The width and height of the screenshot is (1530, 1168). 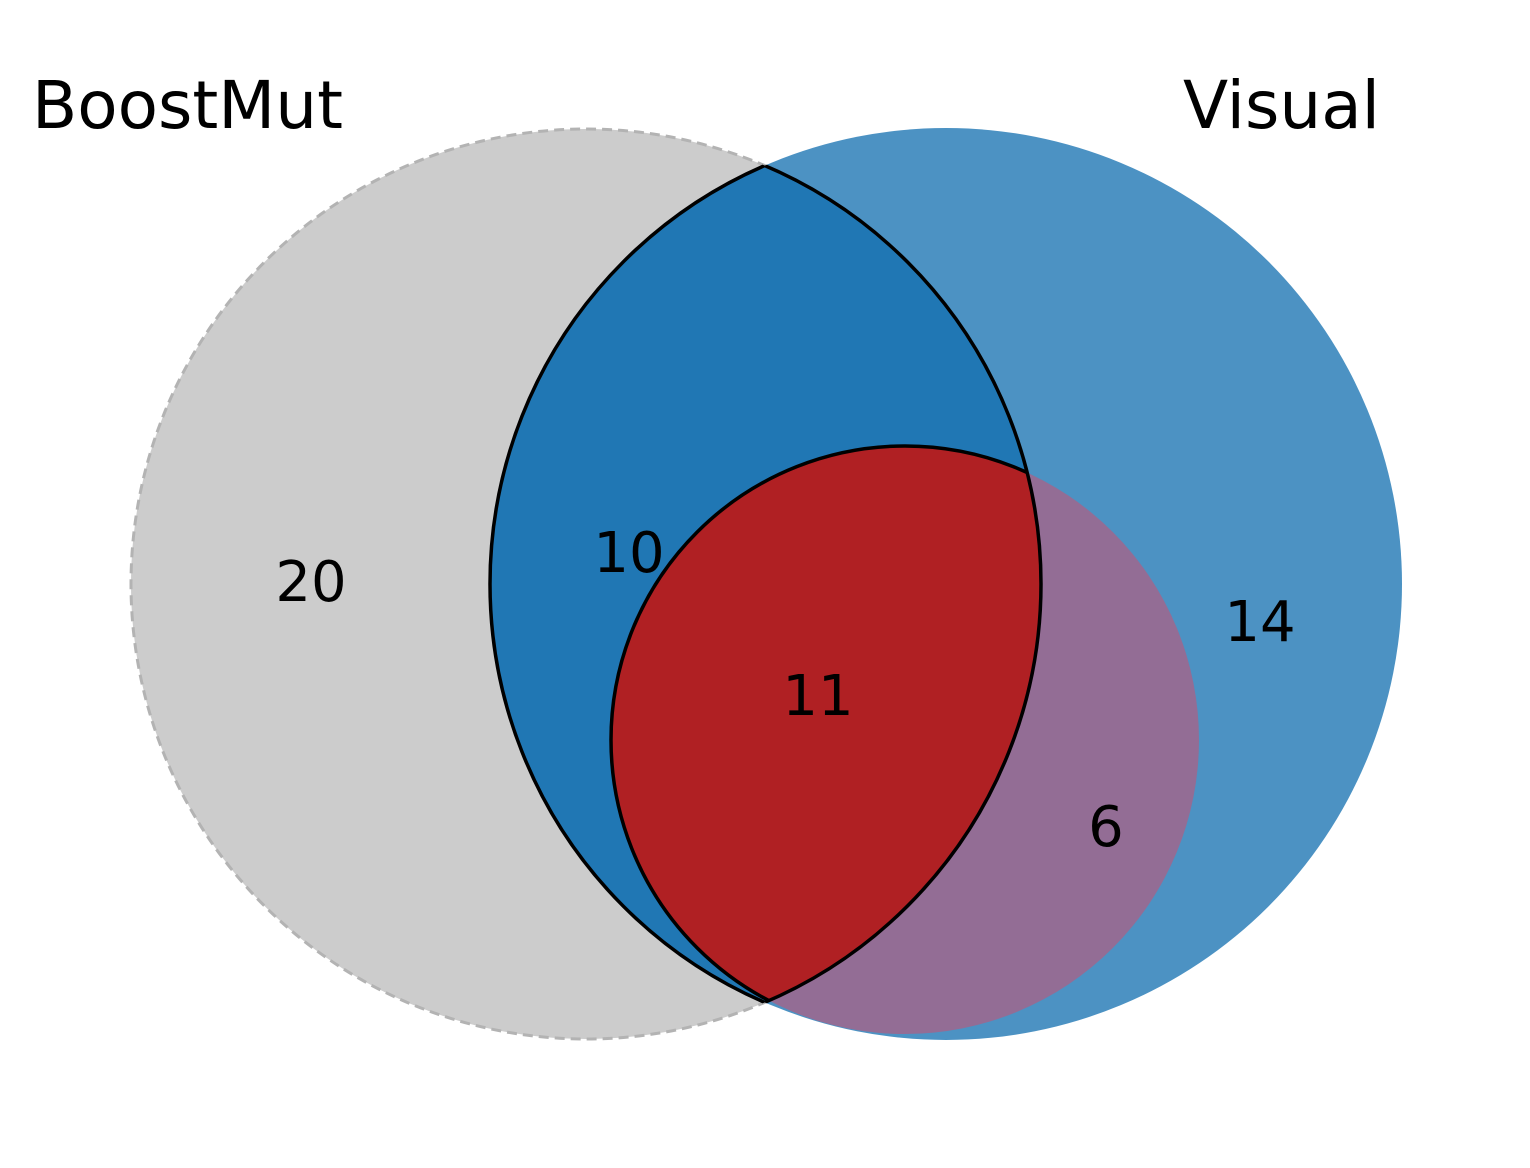 I want to click on visual-set-label: Visual, so click(x=1281, y=105).